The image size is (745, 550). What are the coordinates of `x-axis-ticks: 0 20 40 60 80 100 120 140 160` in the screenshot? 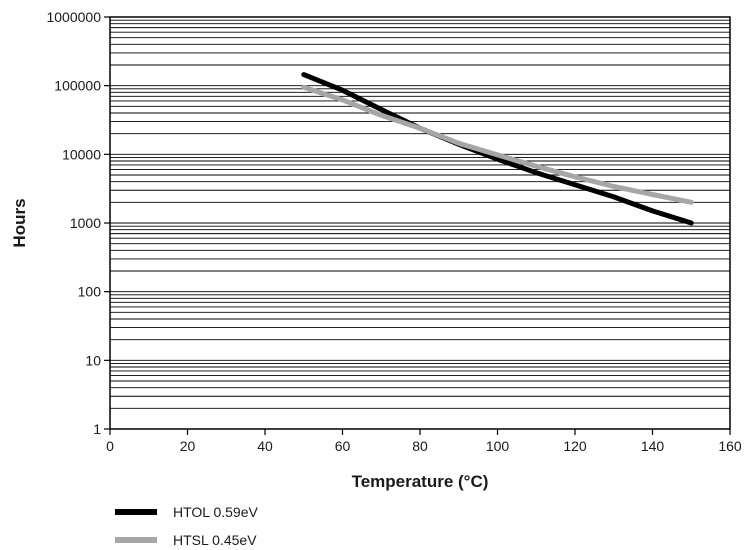 It's located at (424, 441).